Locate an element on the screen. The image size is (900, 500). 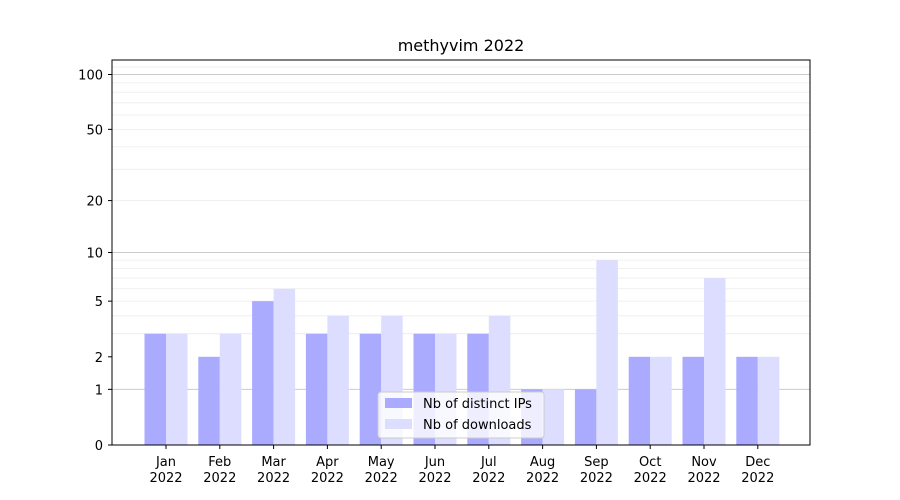
y-tick-label: 0 is located at coordinates (99, 446).